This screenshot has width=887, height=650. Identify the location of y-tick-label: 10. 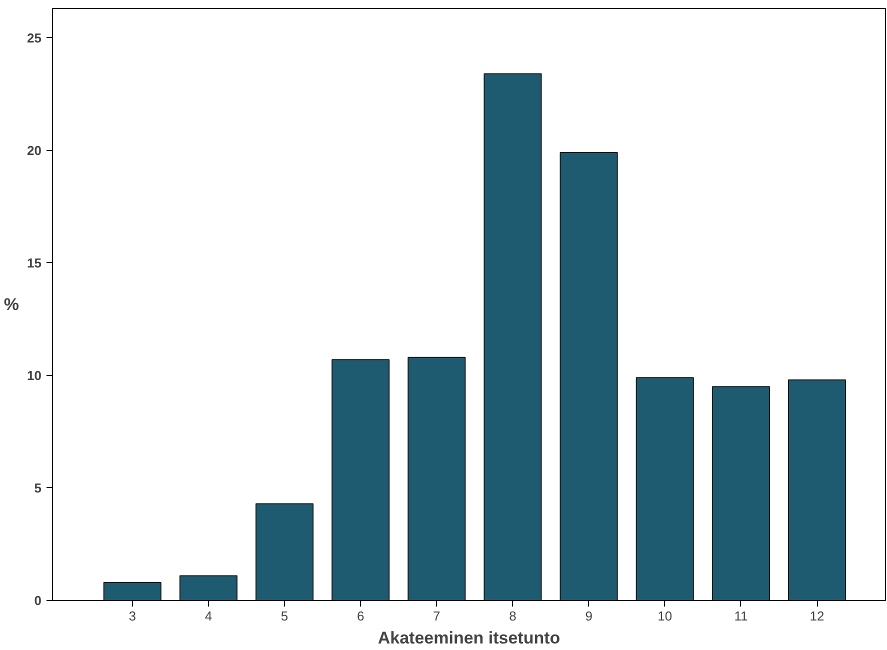
(34, 375).